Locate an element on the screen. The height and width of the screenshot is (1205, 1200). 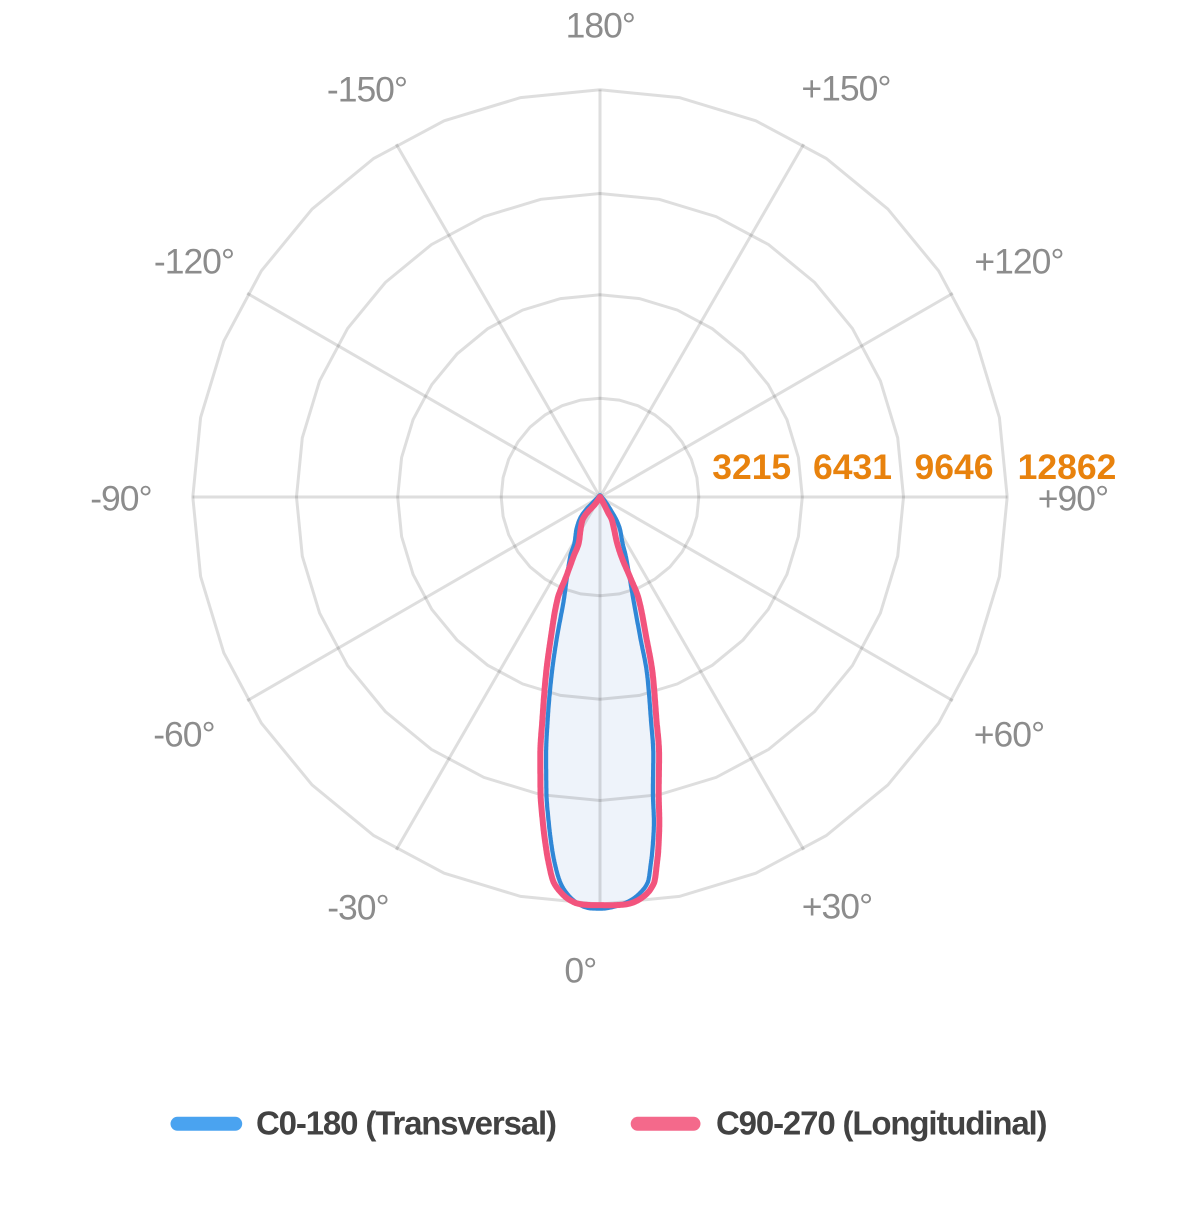
svg-text: C0-180 (Transversal) is located at coordinates (406, 1123).